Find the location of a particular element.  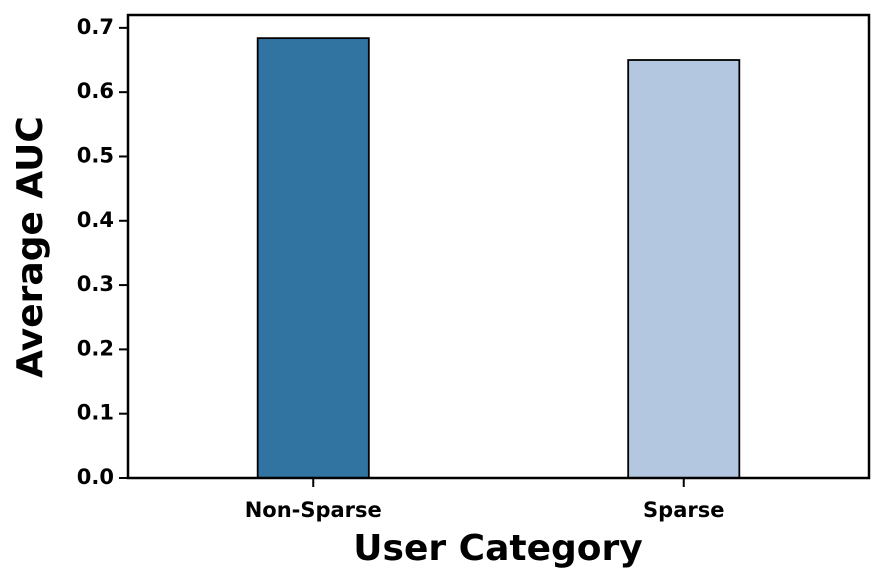

y-tick-label: 0.6 is located at coordinates (95, 91).